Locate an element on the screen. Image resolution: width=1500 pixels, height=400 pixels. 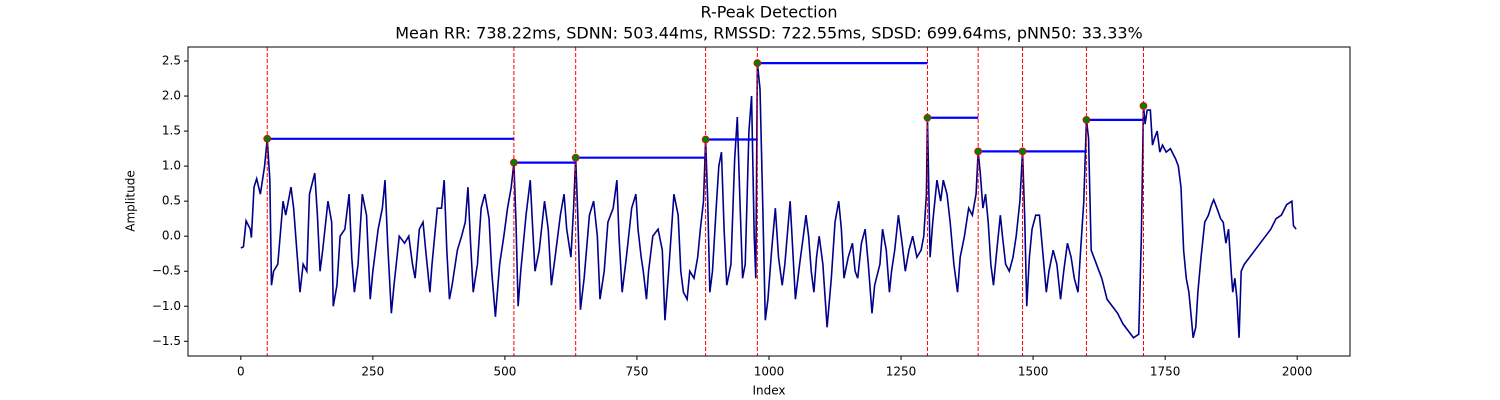
x-tick-label: 1750 is located at coordinates (1165, 372).